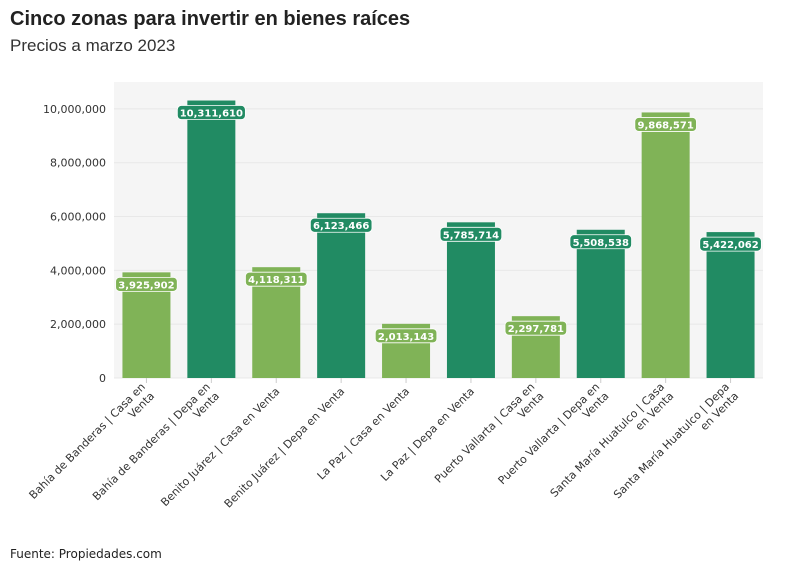 Image resolution: width=796 pixels, height=575 pixels. I want to click on data-label: 6,123,466, so click(341, 226).